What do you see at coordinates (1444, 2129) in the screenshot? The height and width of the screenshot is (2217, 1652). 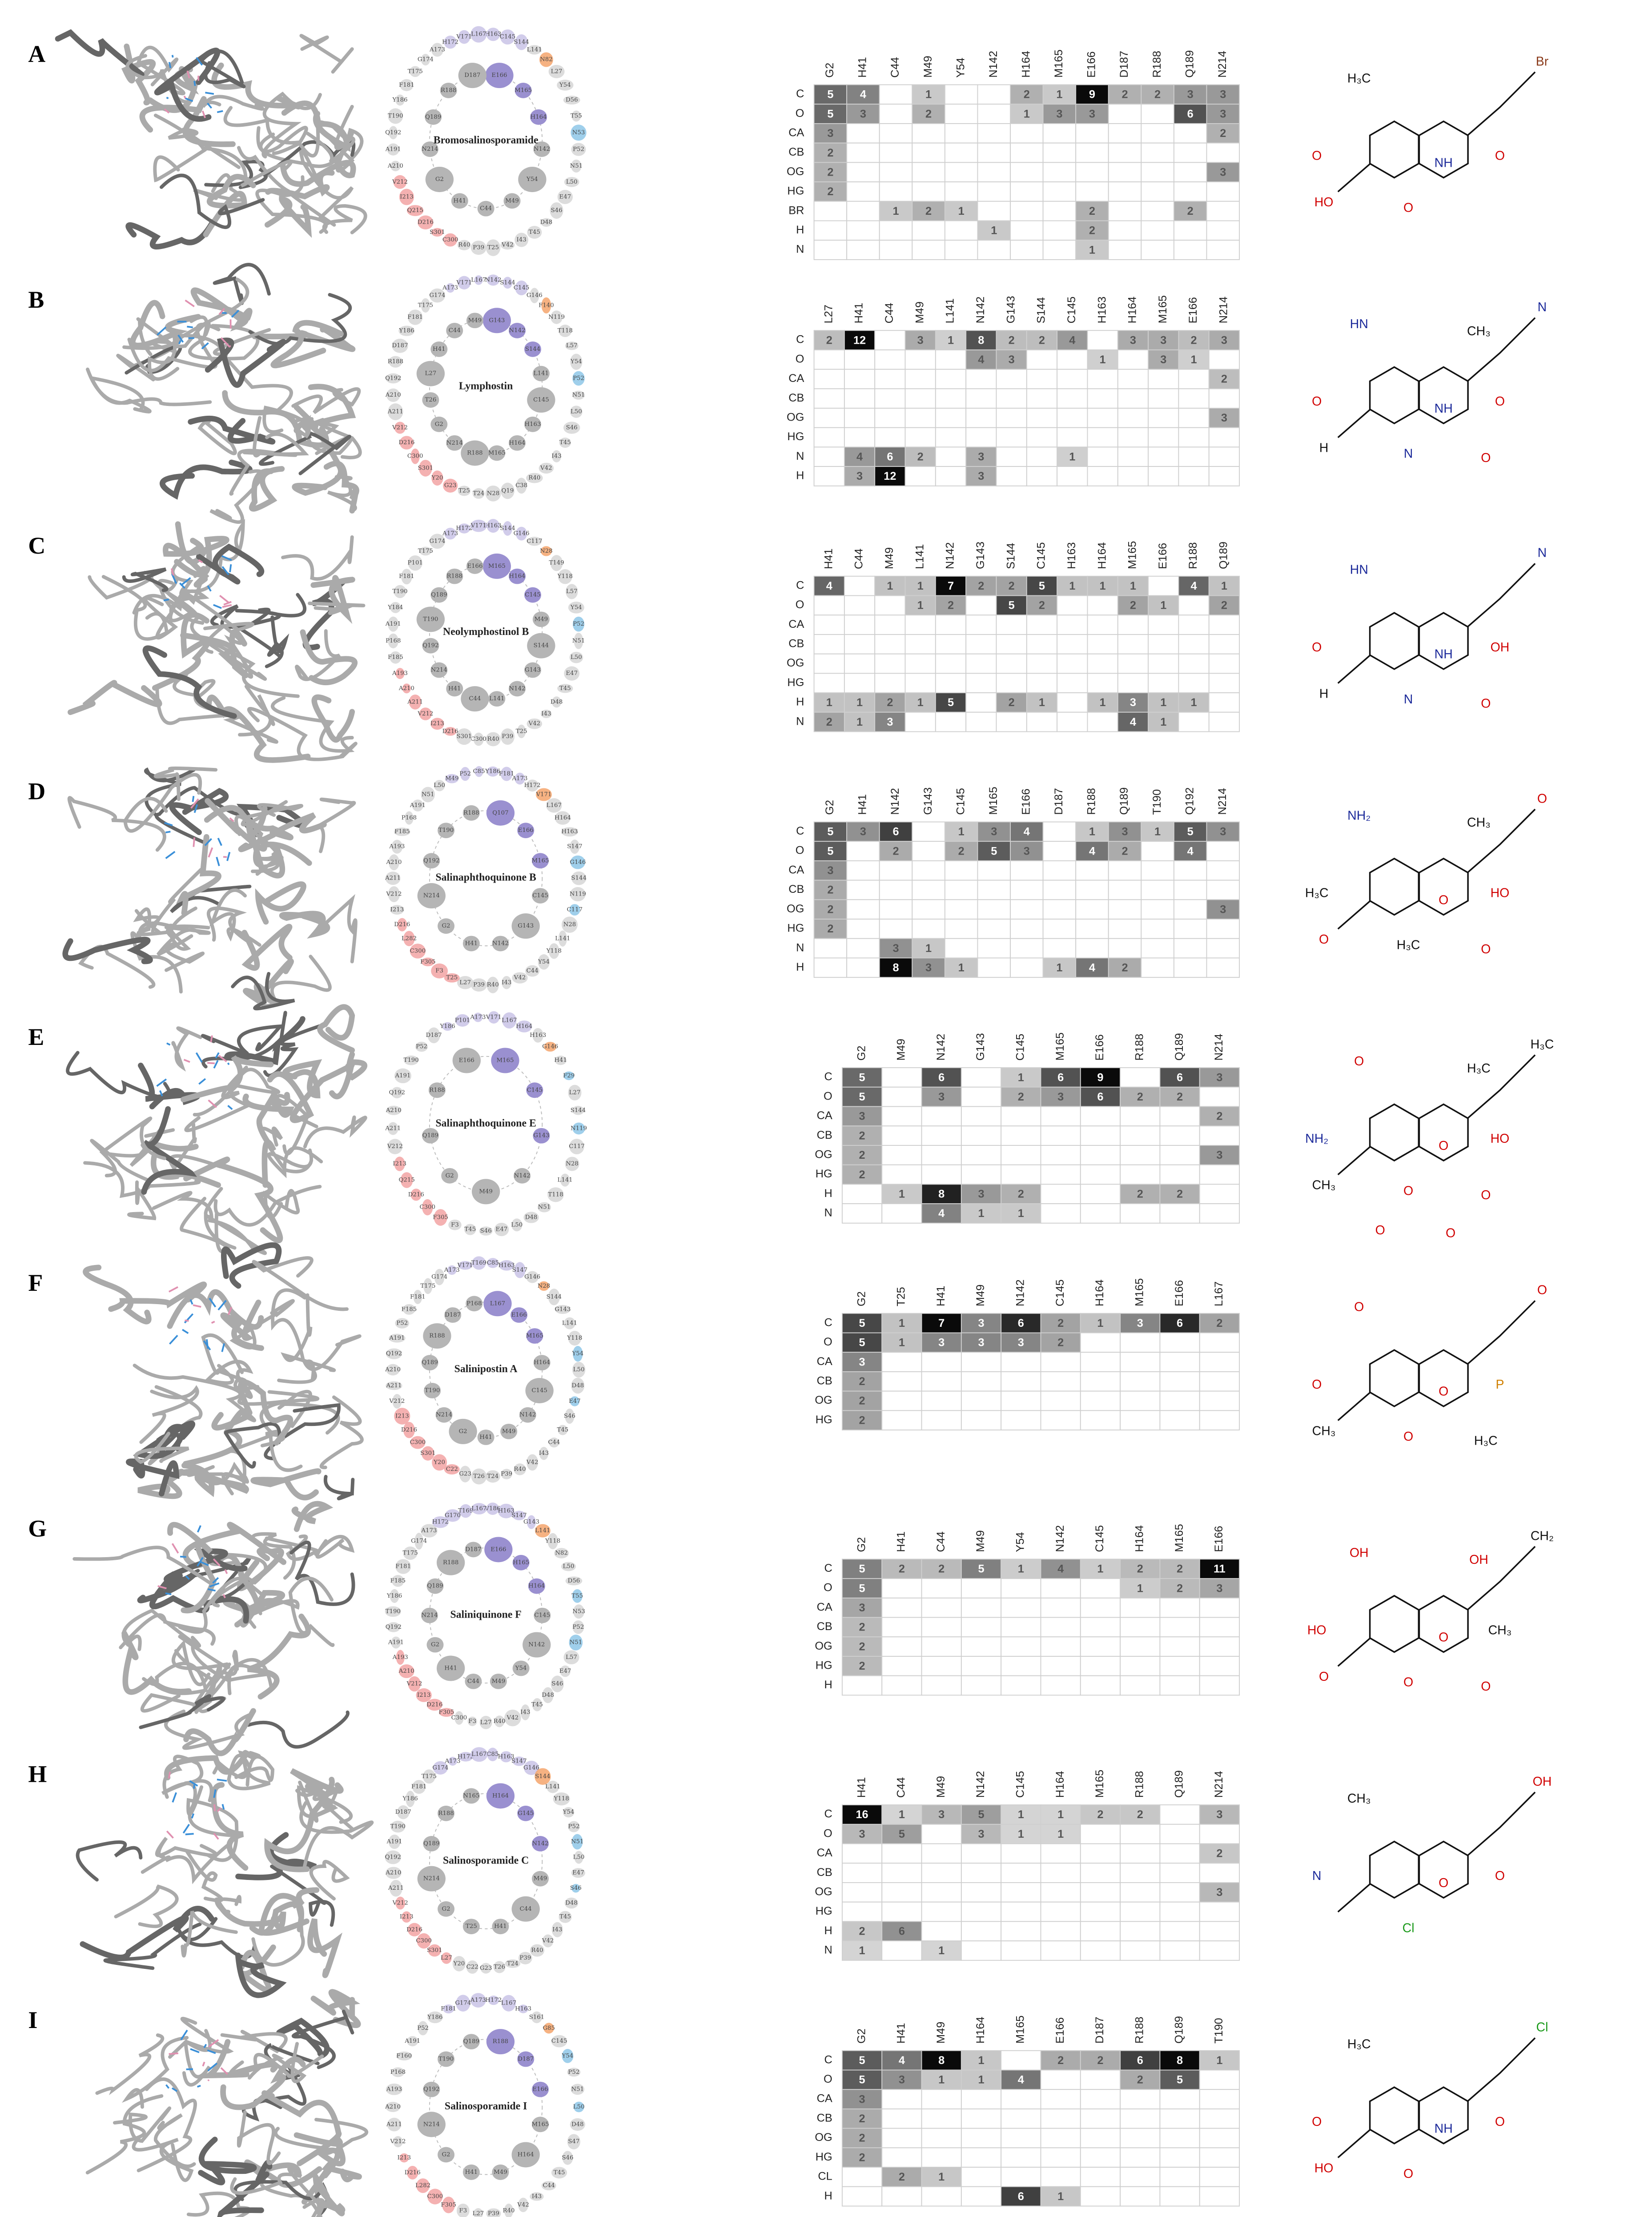 I see `atom-label: NH` at bounding box center [1444, 2129].